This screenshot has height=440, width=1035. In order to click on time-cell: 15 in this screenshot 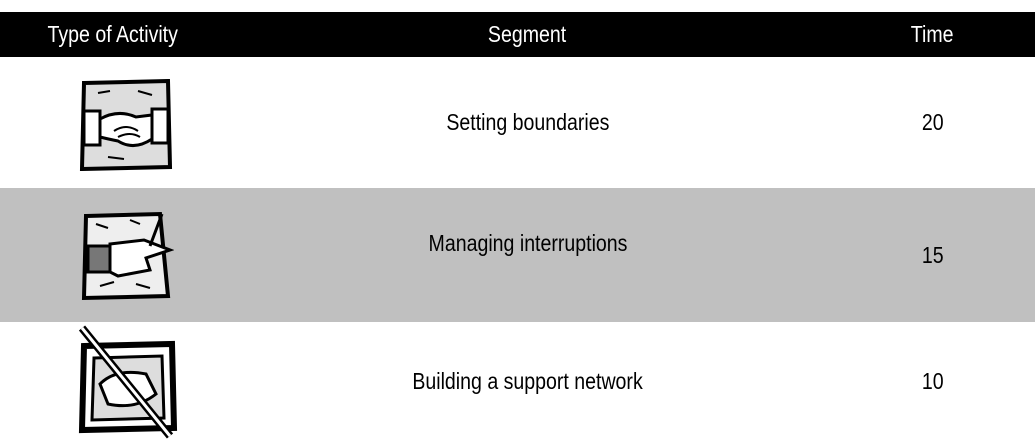, I will do `click(932, 255)`.